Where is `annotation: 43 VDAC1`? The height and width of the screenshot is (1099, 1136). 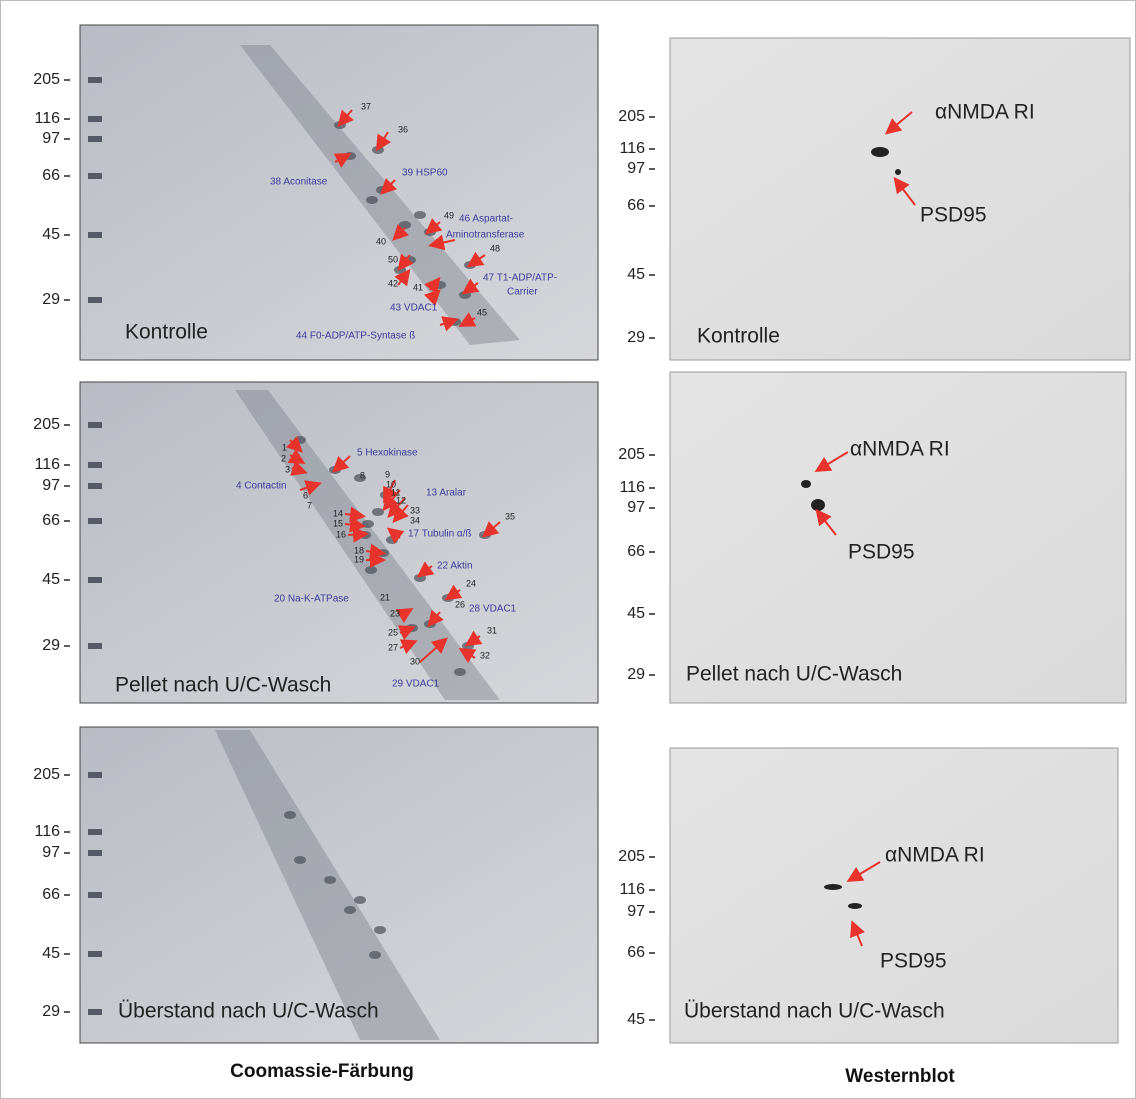 annotation: 43 VDAC1 is located at coordinates (414, 308).